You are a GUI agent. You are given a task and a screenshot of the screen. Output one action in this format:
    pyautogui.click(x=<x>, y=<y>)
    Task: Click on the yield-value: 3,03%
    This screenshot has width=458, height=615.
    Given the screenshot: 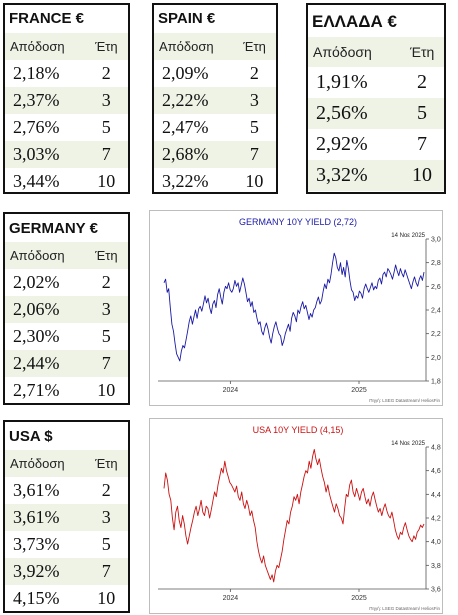 What is the action you would take?
    pyautogui.click(x=36, y=154)
    